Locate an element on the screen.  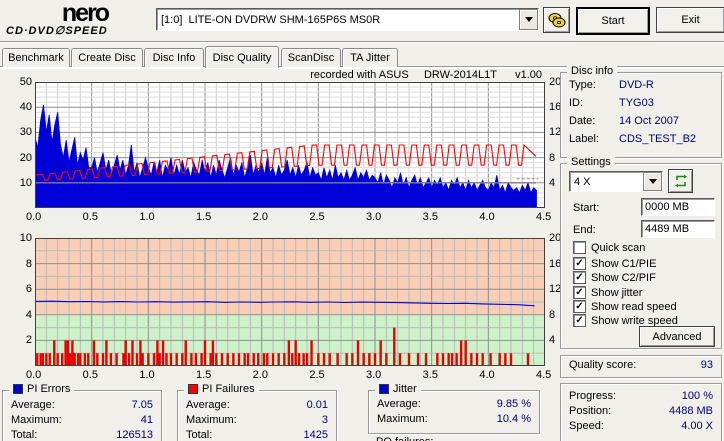
checkbox-label: Show read speed is located at coordinates (634, 306).